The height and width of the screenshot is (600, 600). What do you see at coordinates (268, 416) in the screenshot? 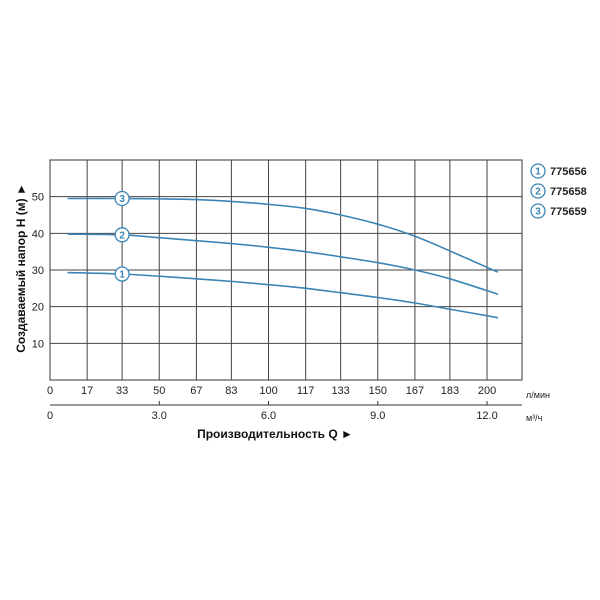
I see `x2-tick-label: 6.0` at bounding box center [268, 416].